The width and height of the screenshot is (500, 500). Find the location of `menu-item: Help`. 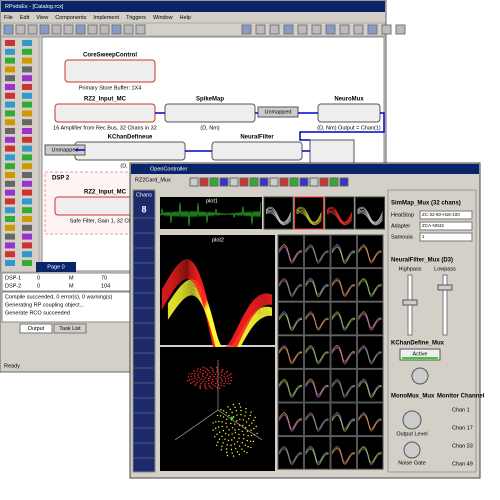

menu-item: Help is located at coordinates (185, 18).